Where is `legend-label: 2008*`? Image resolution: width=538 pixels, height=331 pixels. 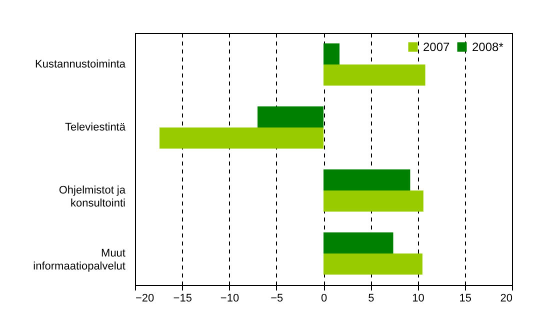 legend-label: 2008* is located at coordinates (488, 47).